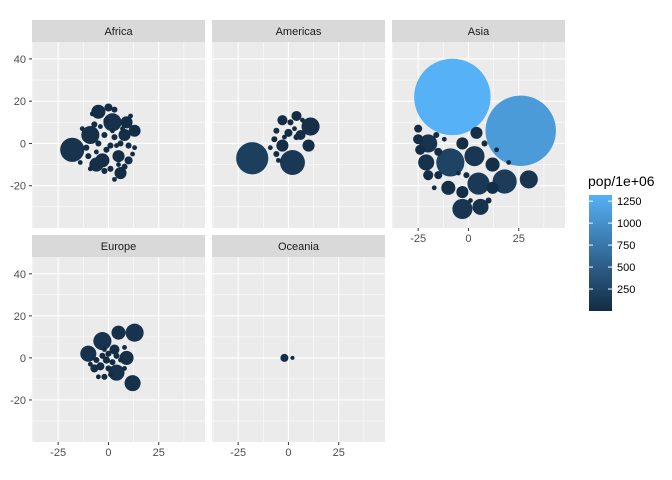 The width and height of the screenshot is (672, 480). I want to click on panel-background-oceania, so click(298, 349).